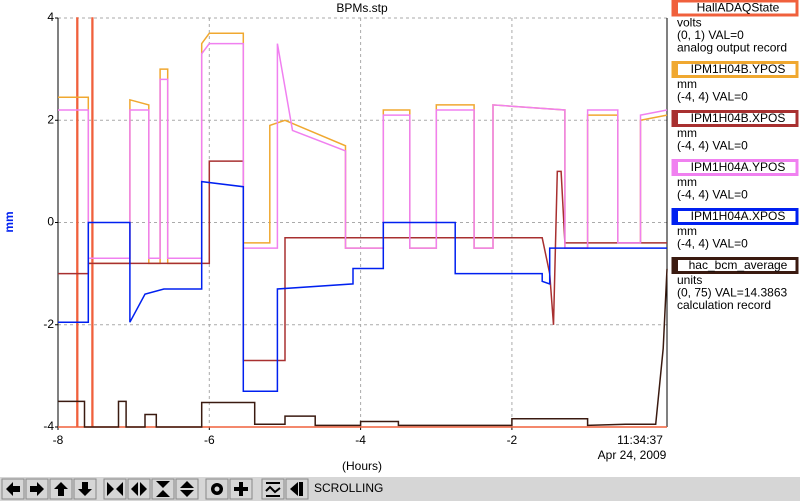  I want to click on legend-unit: volts, so click(689, 23).